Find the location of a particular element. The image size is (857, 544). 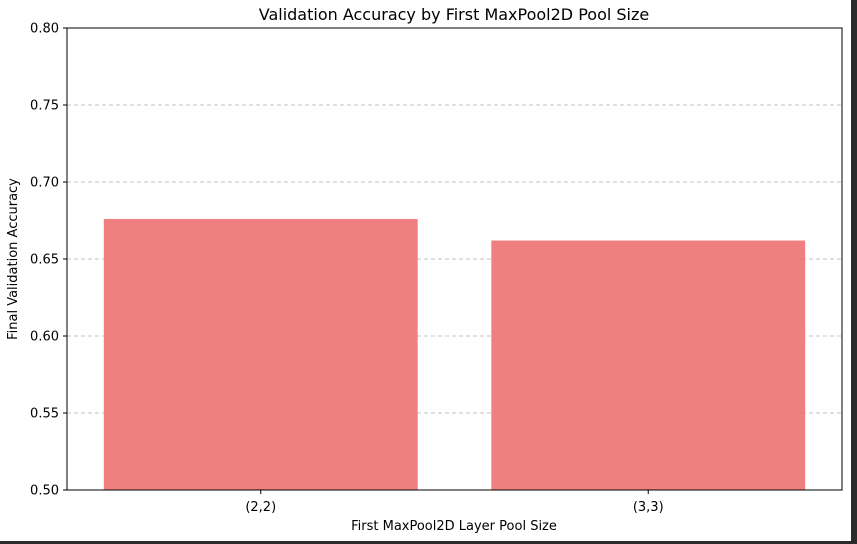

y-axis-ticks: 0.50 0.55 0.60 0.65 0.70 0.75 0.80 is located at coordinates (48, 260).